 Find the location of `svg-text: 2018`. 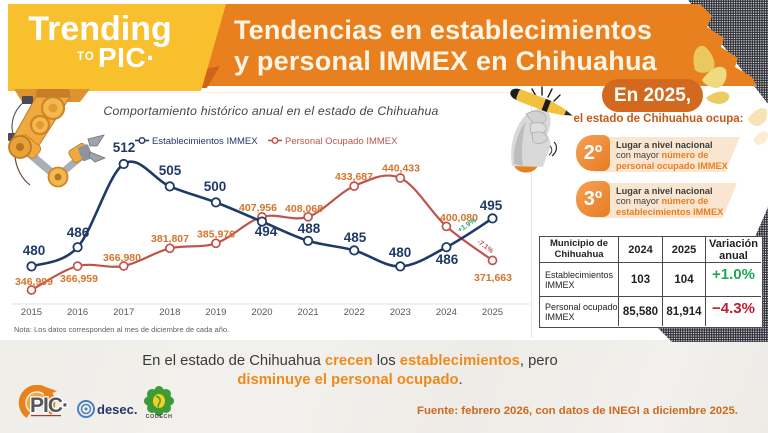

svg-text: 2018 is located at coordinates (169, 312).